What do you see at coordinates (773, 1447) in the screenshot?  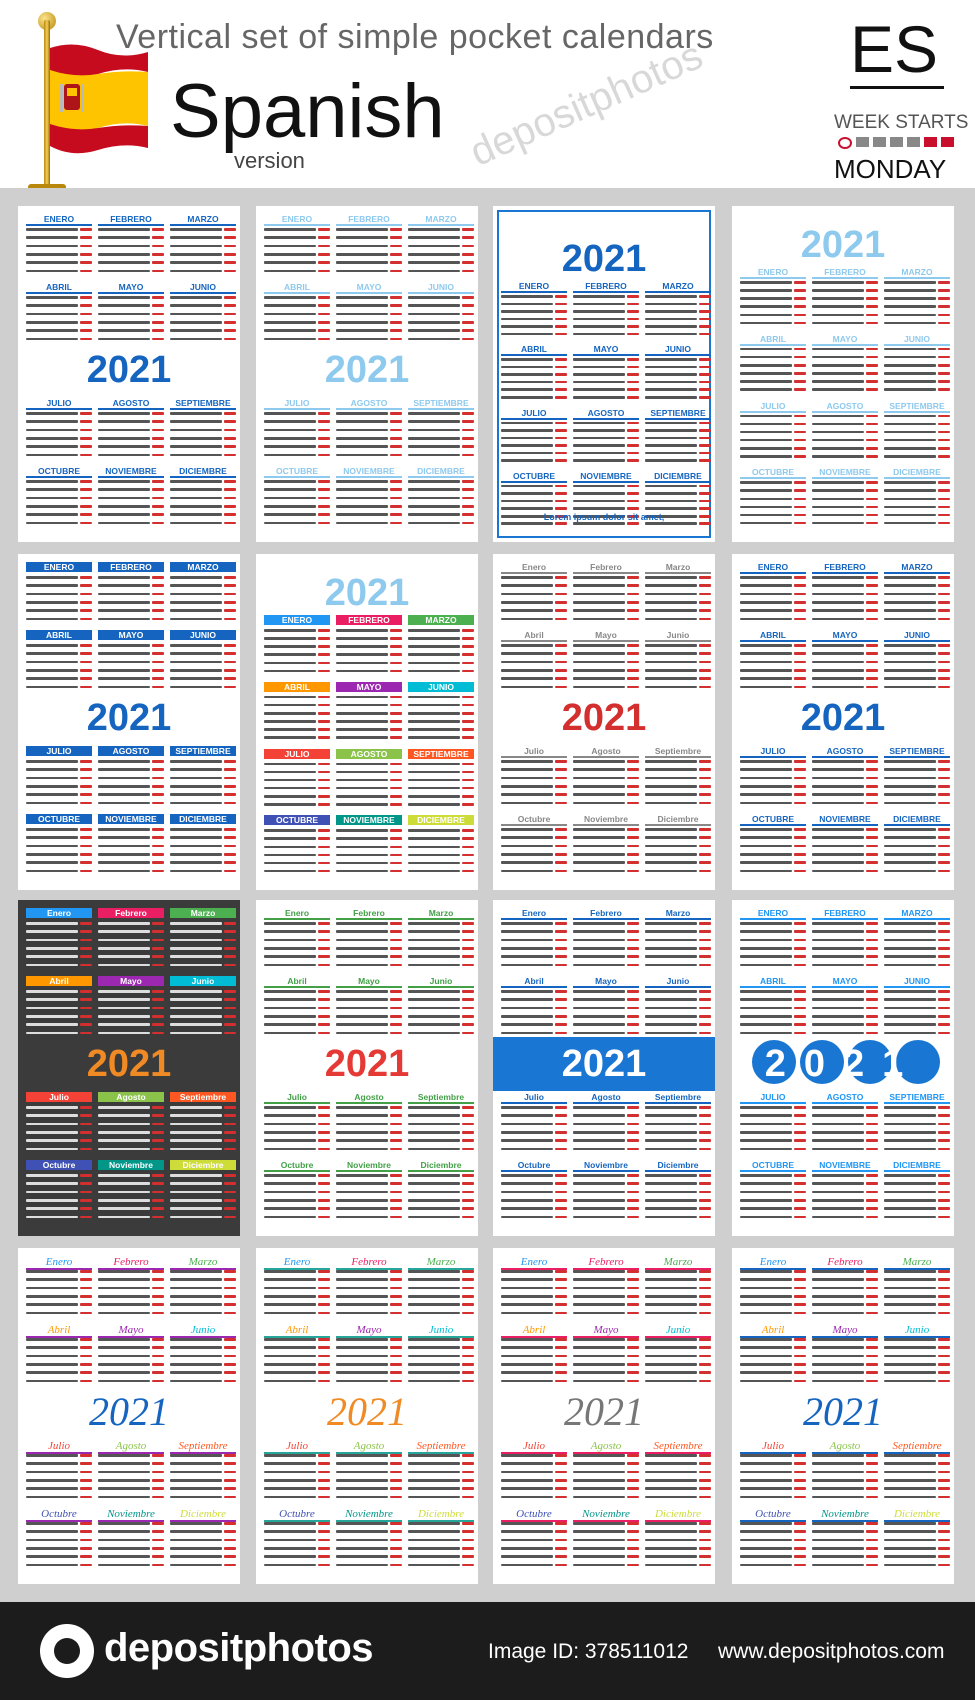 I see `month-name: Julio` at bounding box center [773, 1447].